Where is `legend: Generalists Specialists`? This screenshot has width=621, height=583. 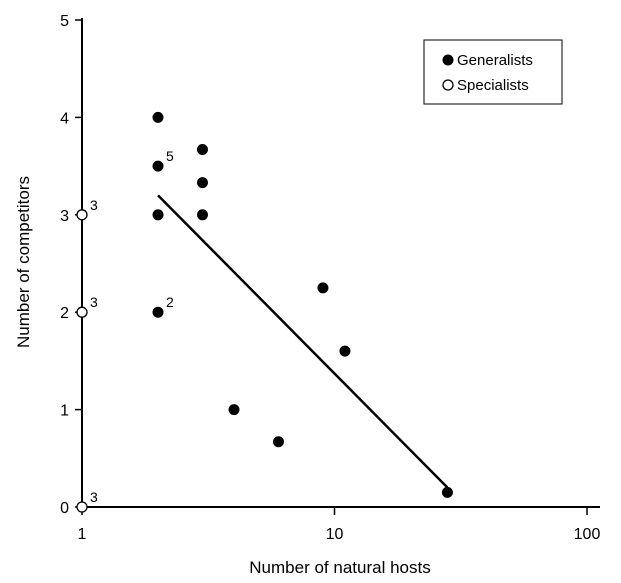 legend: Generalists Specialists is located at coordinates (493, 72).